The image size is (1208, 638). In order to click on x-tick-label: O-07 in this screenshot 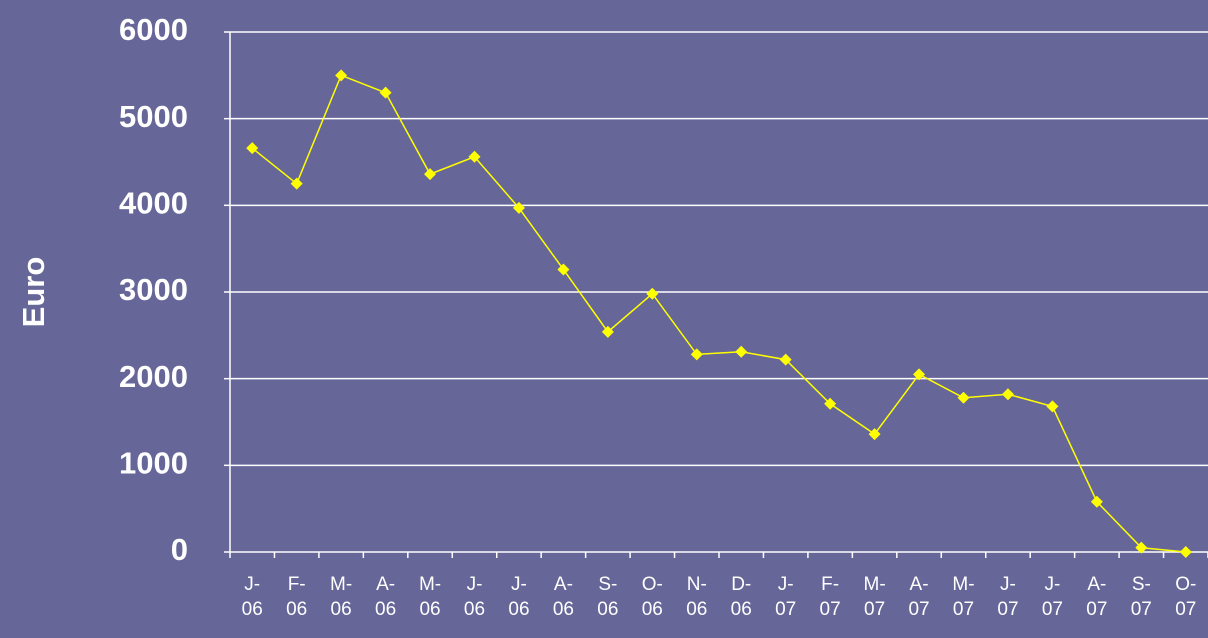, I will do `click(1186, 597)`.